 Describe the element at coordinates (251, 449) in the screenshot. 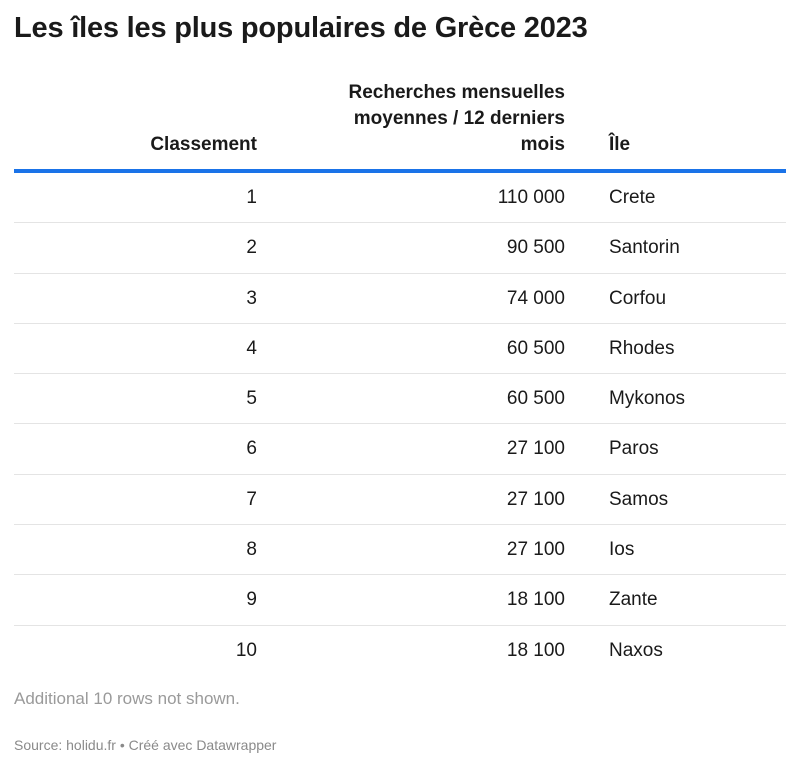

I see `cell-rank: 6` at that location.